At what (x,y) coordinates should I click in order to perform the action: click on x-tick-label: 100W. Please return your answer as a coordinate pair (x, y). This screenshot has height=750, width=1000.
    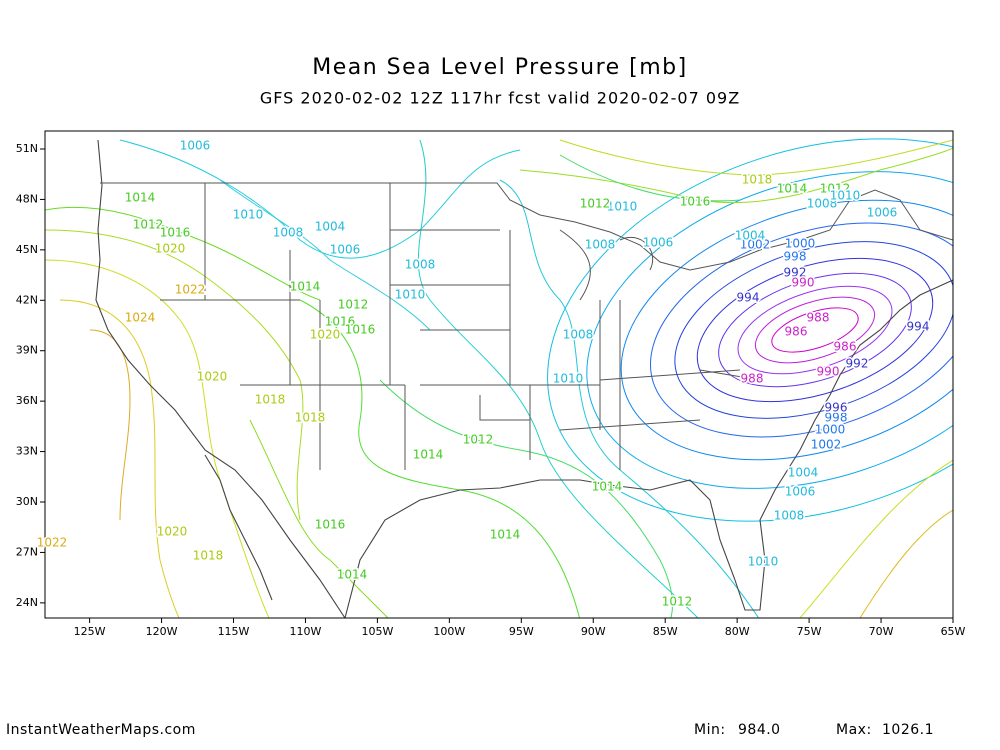
    Looking at the image, I should click on (449, 631).